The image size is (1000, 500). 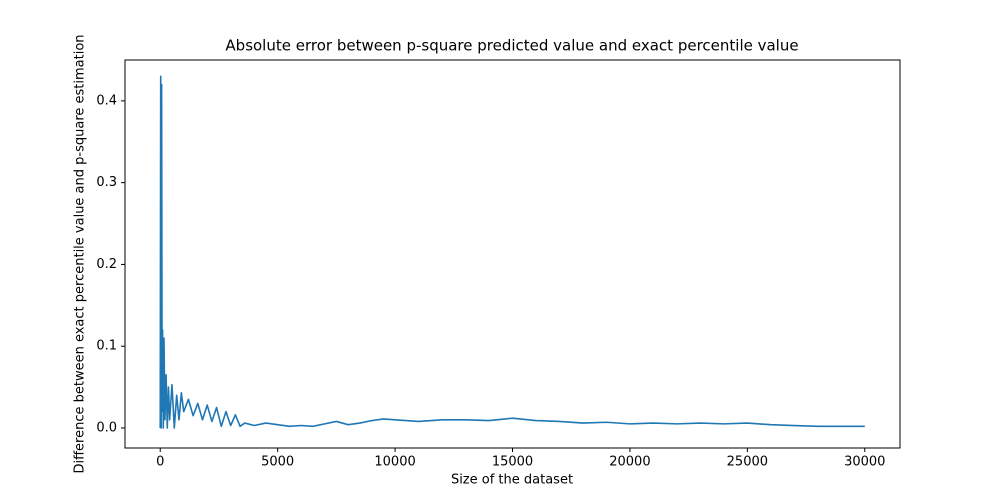 I want to click on x-tick-label: 15000, so click(x=512, y=462).